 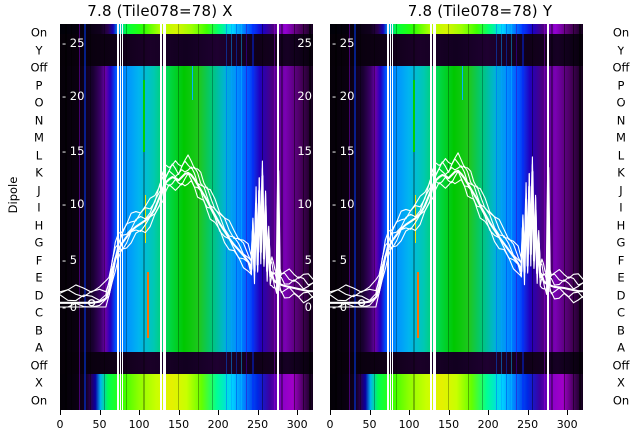 I want to click on cat-label-right-on-21: On, so click(x=621, y=400).